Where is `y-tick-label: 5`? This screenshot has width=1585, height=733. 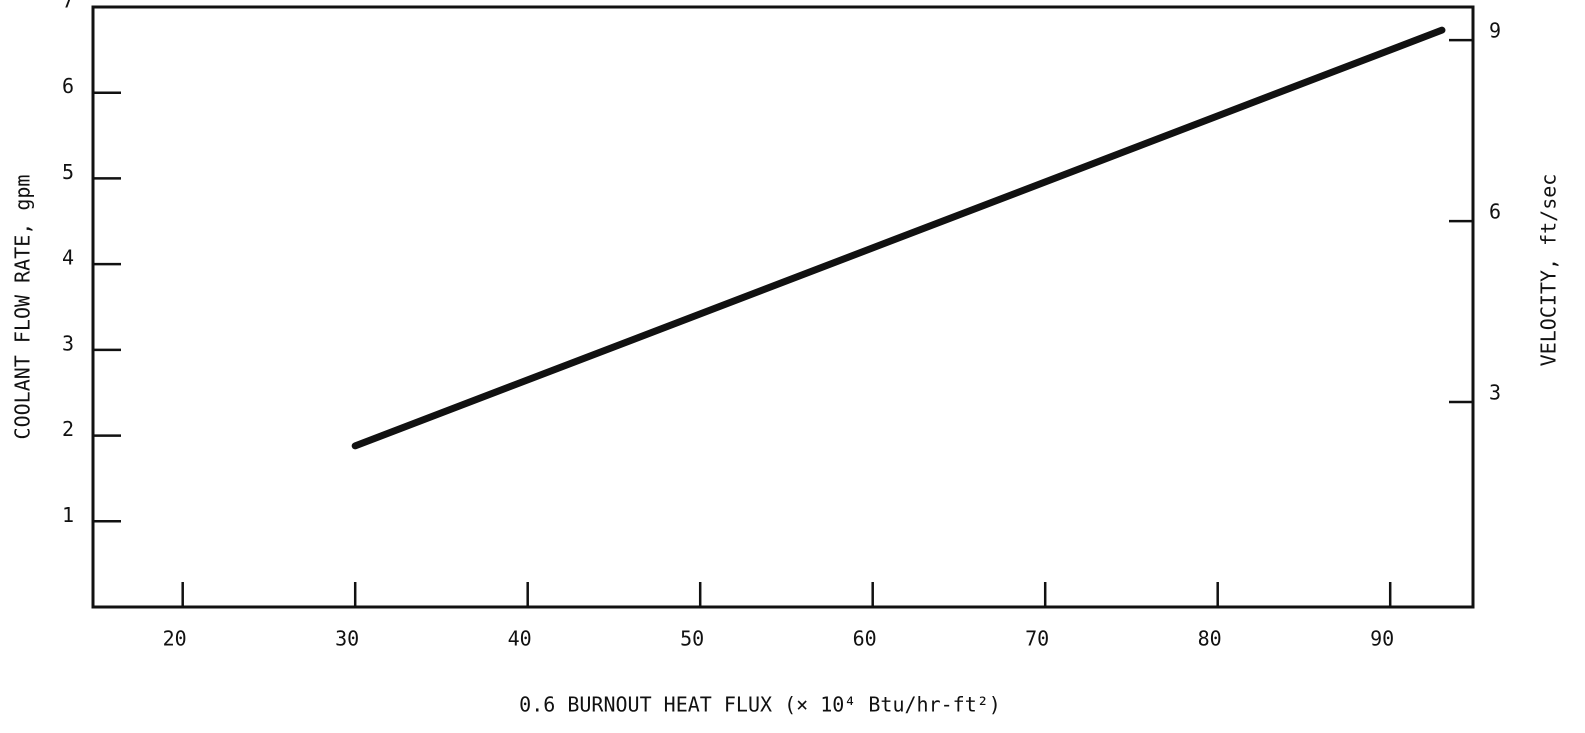 y-tick-label: 5 is located at coordinates (68, 172).